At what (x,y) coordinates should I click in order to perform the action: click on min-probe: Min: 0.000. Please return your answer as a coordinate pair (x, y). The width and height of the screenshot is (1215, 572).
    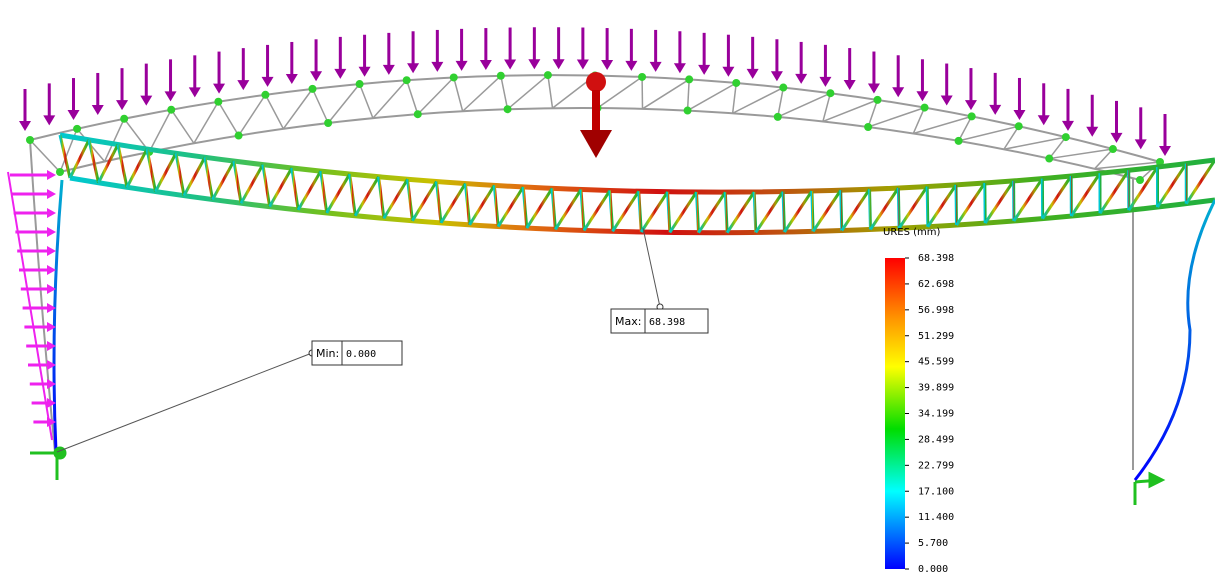
    Looking at the image, I should click on (357, 353).